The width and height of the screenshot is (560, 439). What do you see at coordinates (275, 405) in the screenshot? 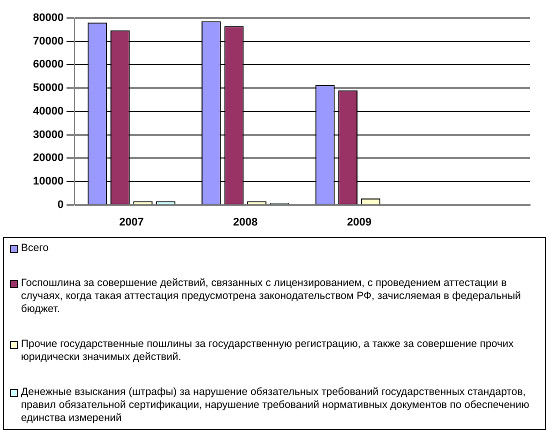
I see `legend-label: Денежные взыскания (штрафы) за нарушение обязательных требований государственных стандартов, правил обязательной сертификации, нарушение требований нормативных документов по обеспечению единства измерений` at bounding box center [275, 405].